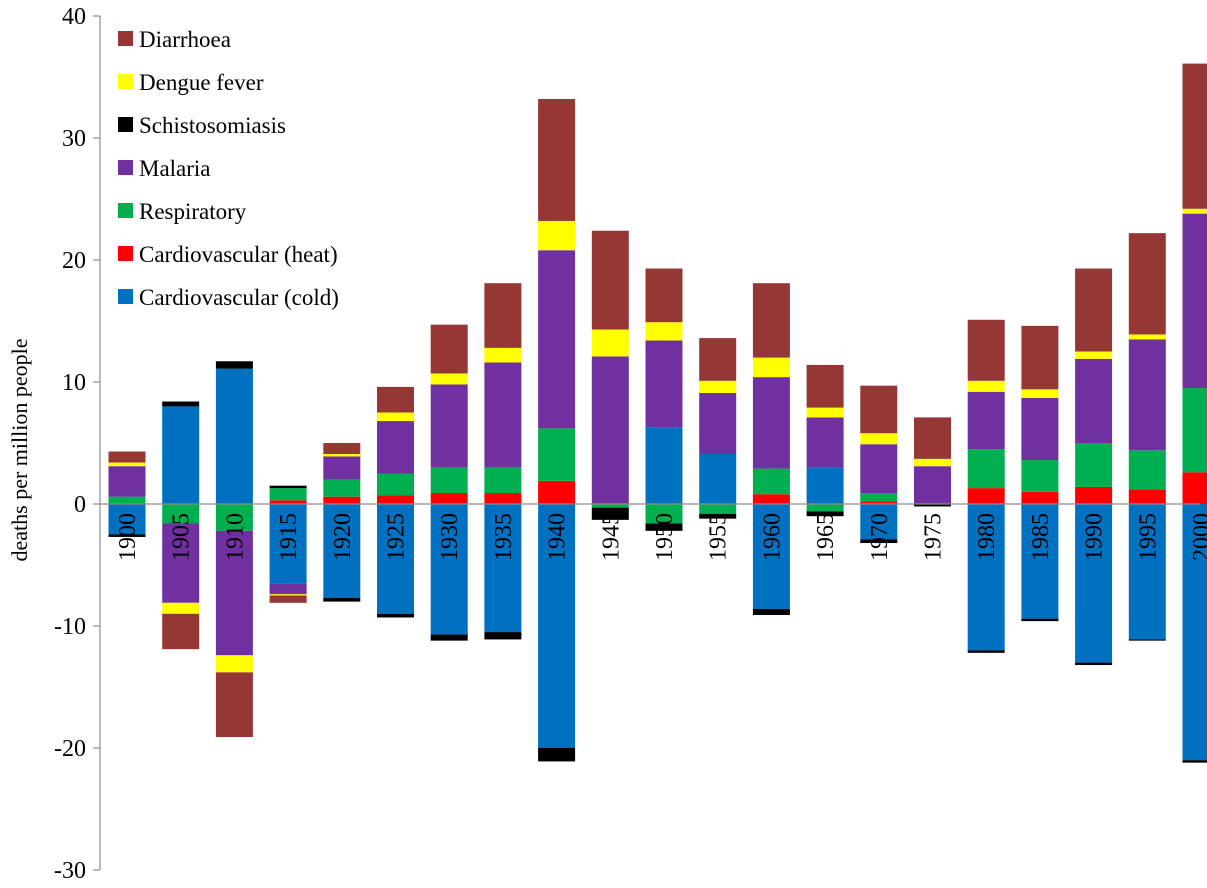 The image size is (1207, 888). I want to click on bar-schistosomiasis-1980, so click(986, 651).